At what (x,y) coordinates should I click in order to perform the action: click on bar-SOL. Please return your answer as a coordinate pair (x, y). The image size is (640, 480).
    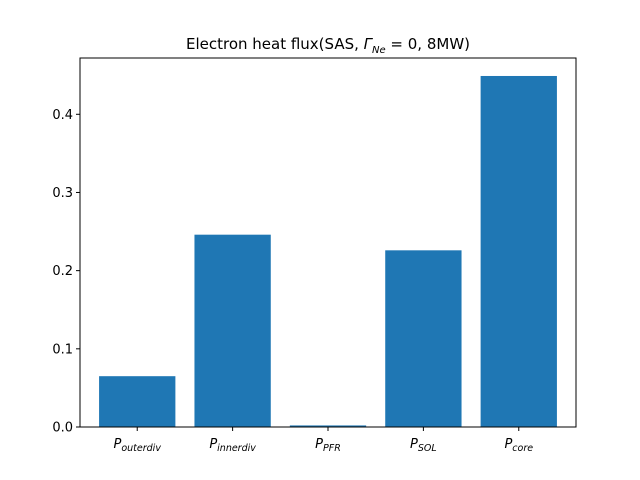
    Looking at the image, I should click on (423, 338).